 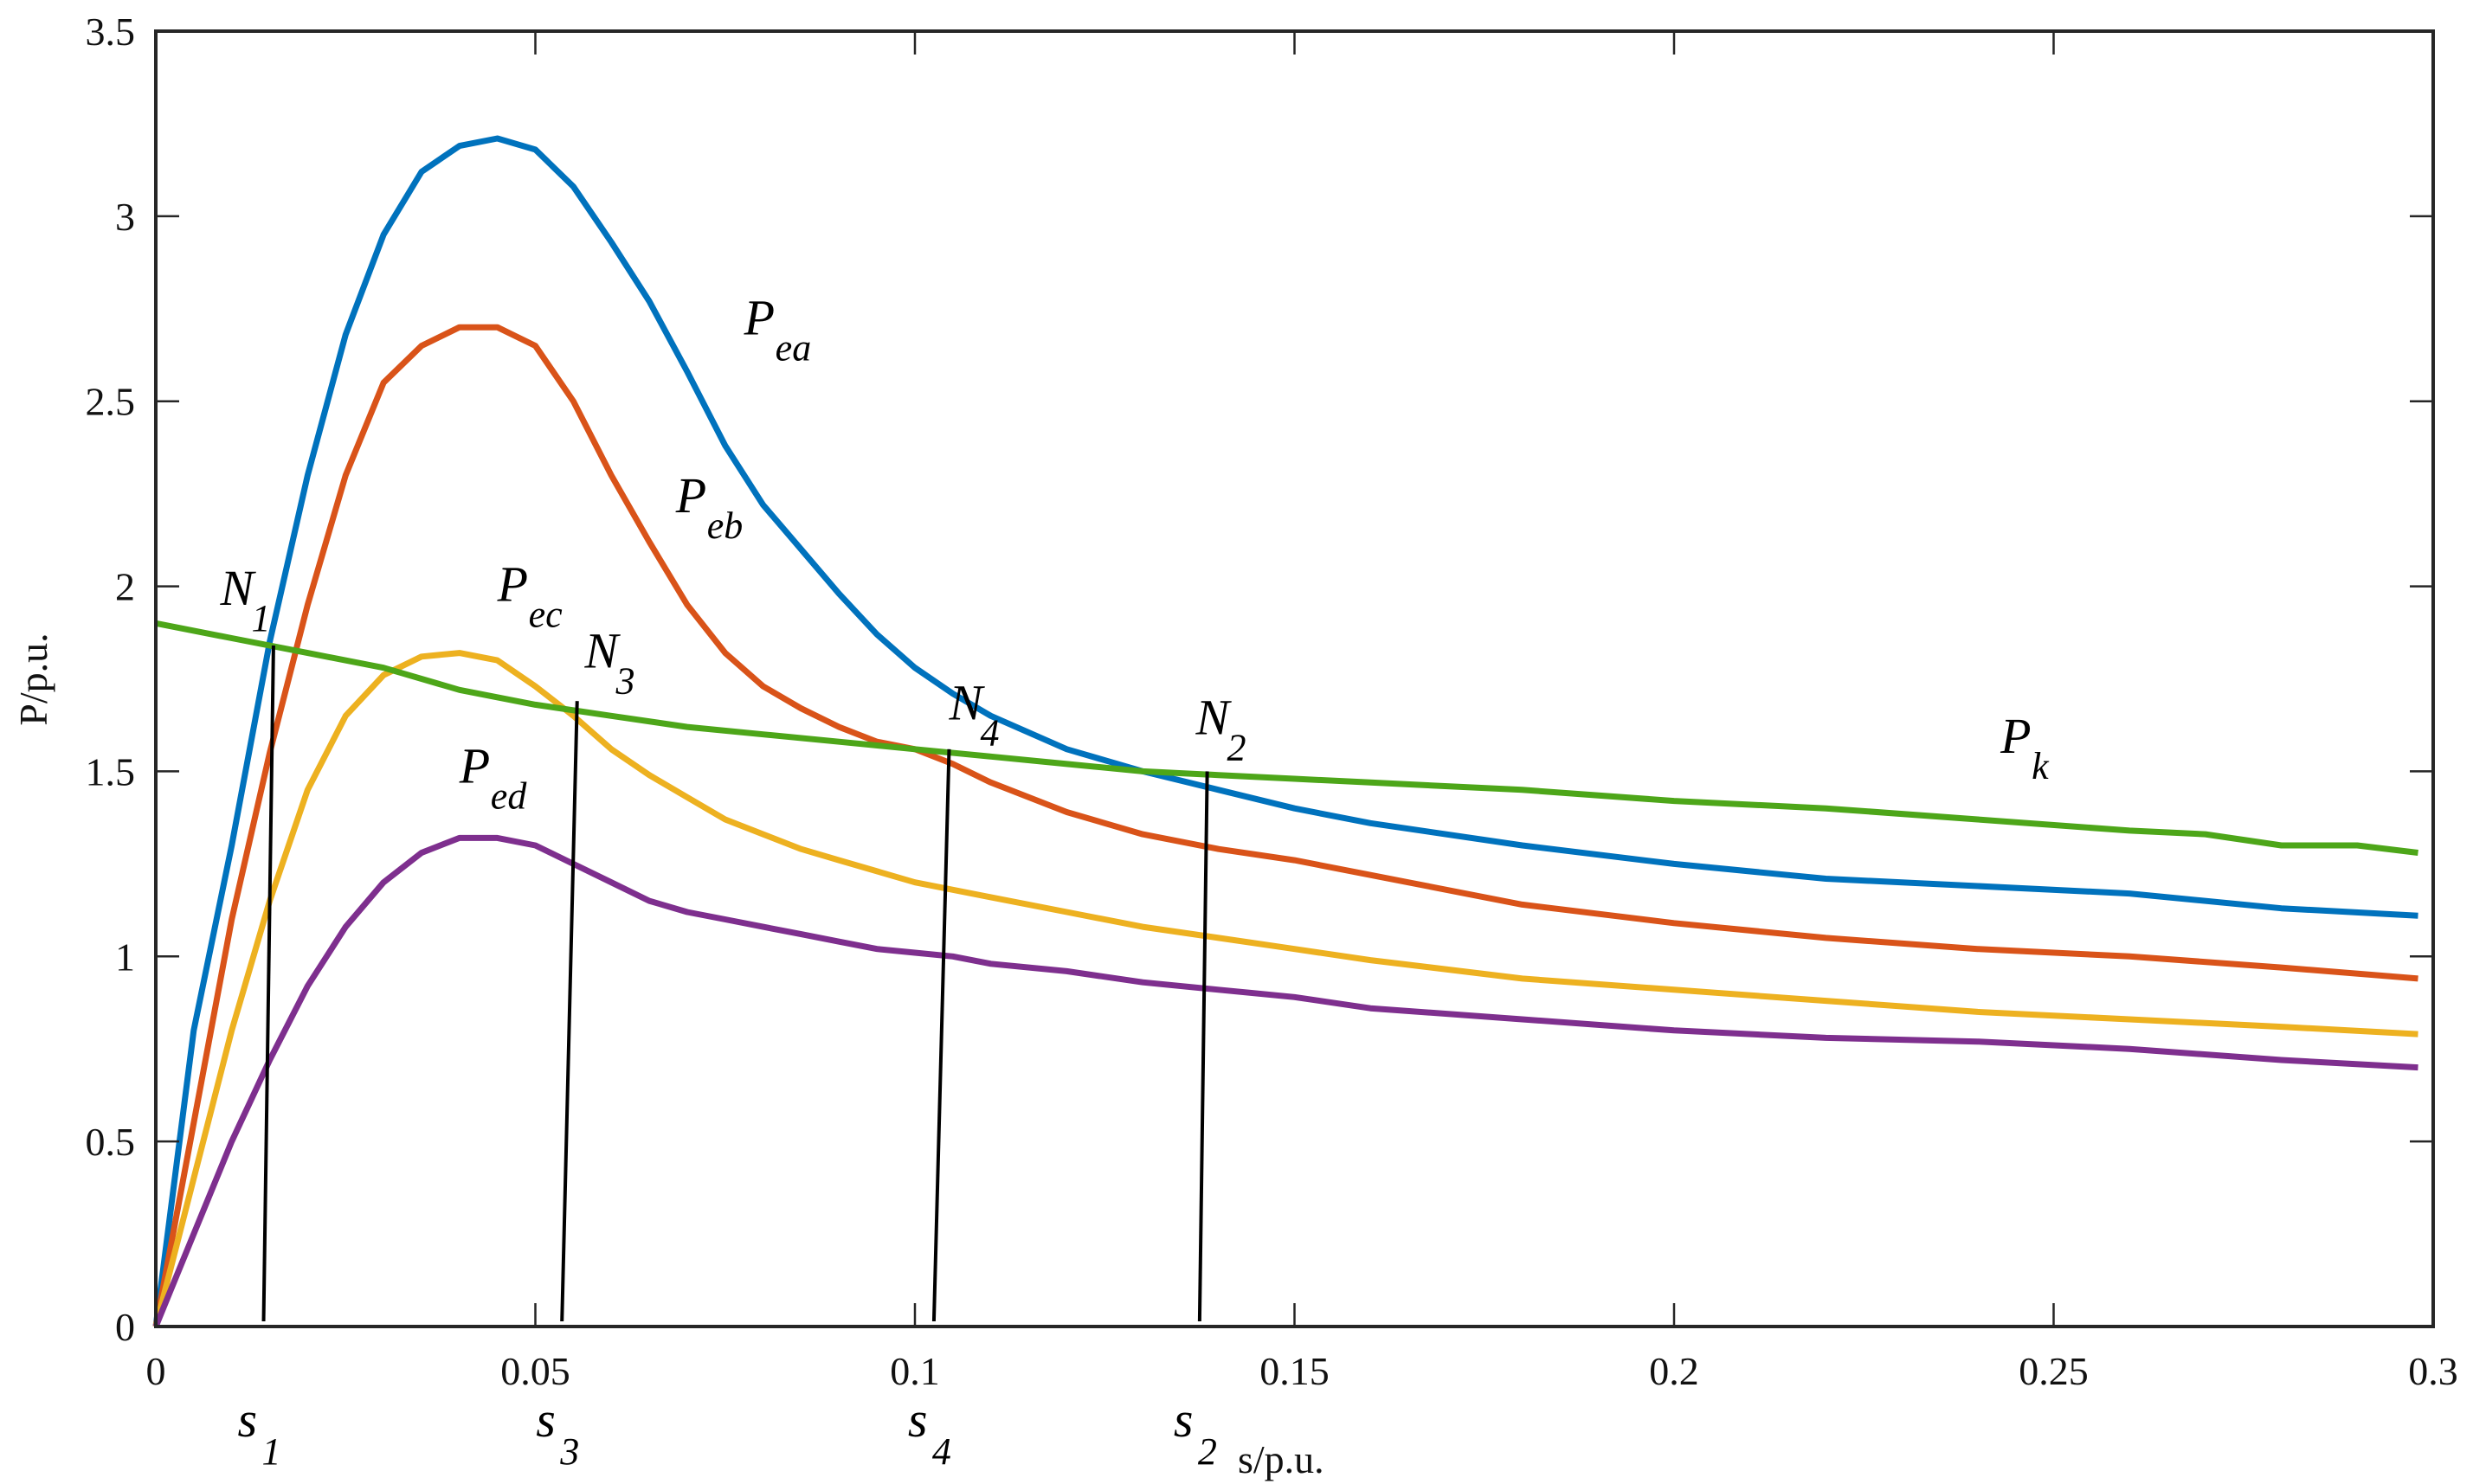 I want to click on y-tick-label: 1, so click(x=125, y=957).